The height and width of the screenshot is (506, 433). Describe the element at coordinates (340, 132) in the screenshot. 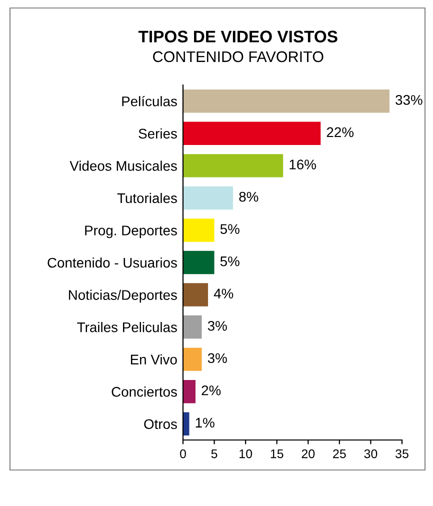

I see `data-label: 22%` at that location.